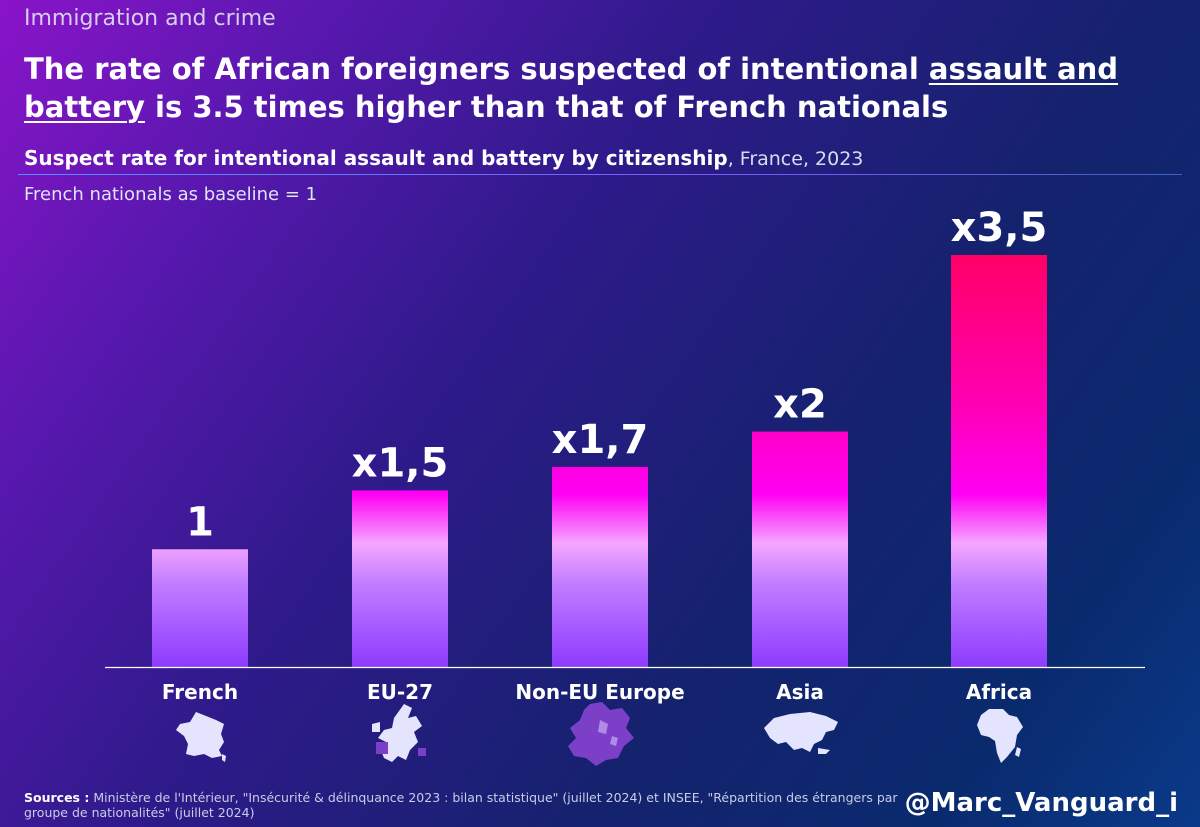 Image resolution: width=1200 pixels, height=827 pixels. Describe the element at coordinates (999, 228) in the screenshot. I see `value-label: x3,5` at that location.